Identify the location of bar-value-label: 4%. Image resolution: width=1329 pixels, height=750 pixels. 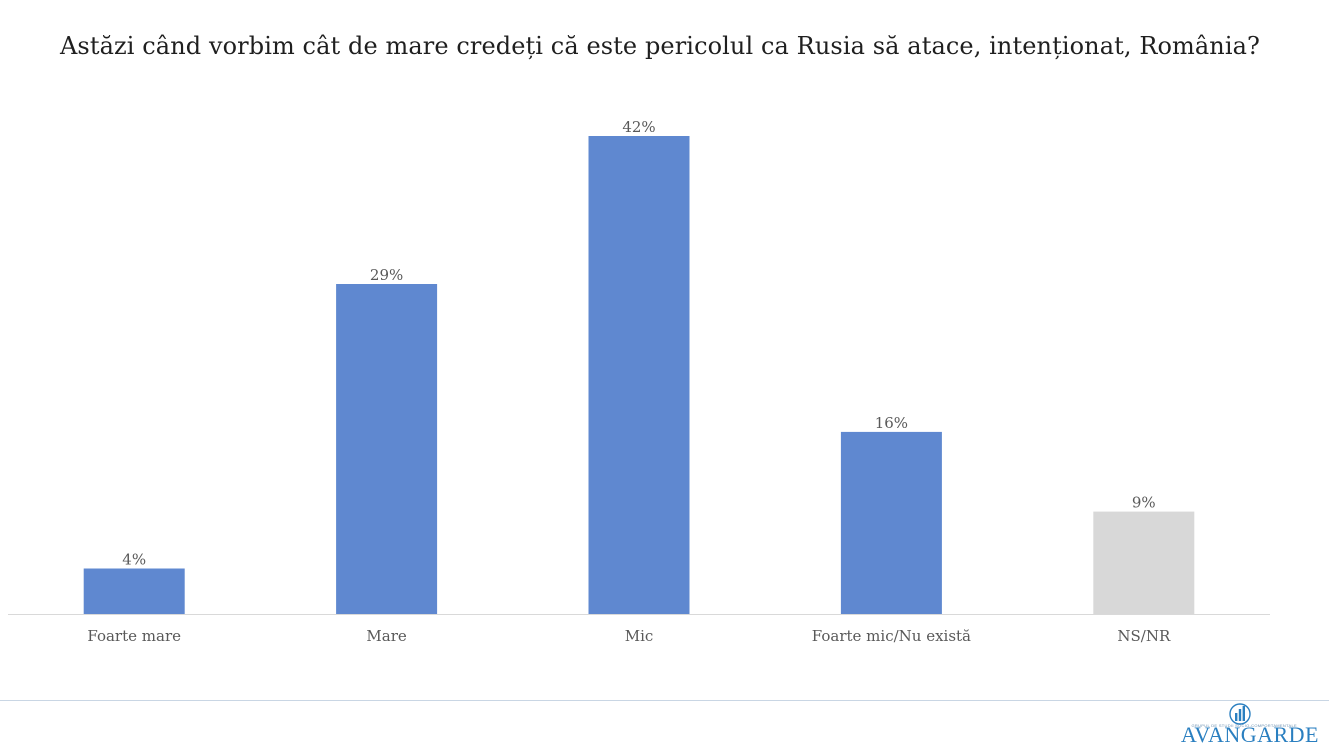
(134, 560).